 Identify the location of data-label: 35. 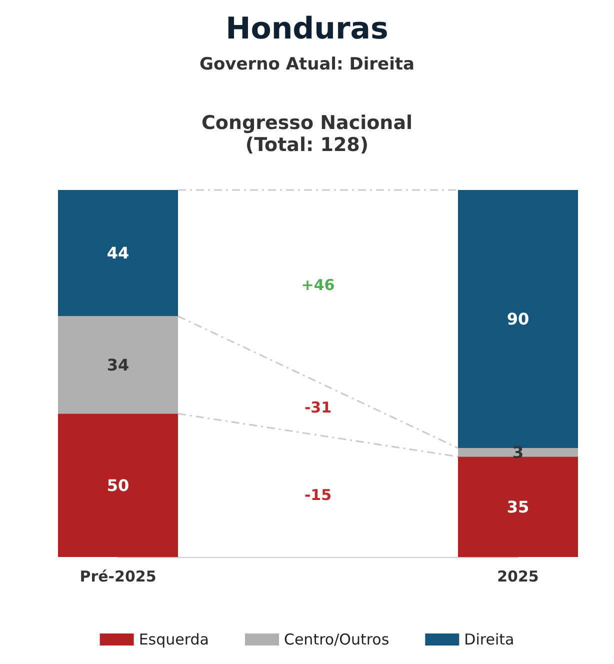
(518, 506).